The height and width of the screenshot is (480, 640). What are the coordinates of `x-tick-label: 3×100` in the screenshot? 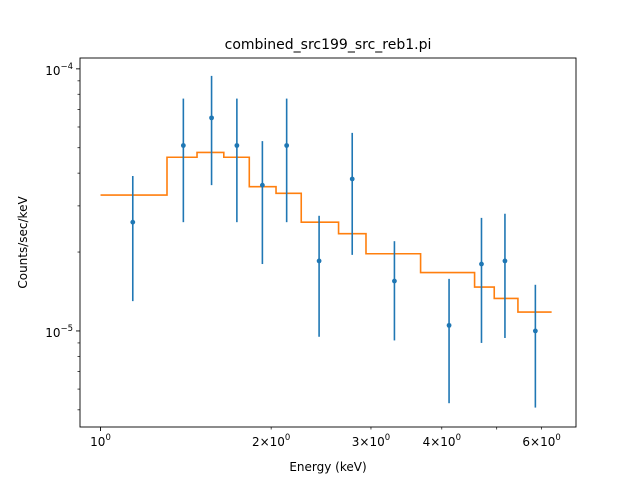 It's located at (371, 441).